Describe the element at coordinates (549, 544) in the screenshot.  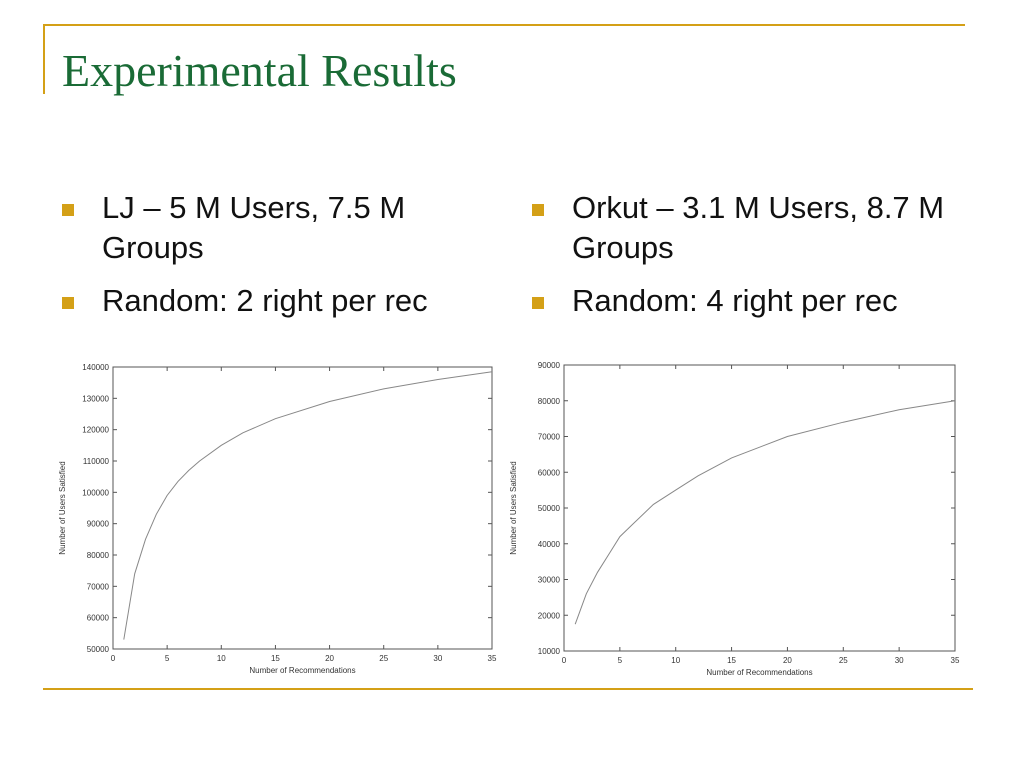
I see `y-tick-label: 40000` at that location.